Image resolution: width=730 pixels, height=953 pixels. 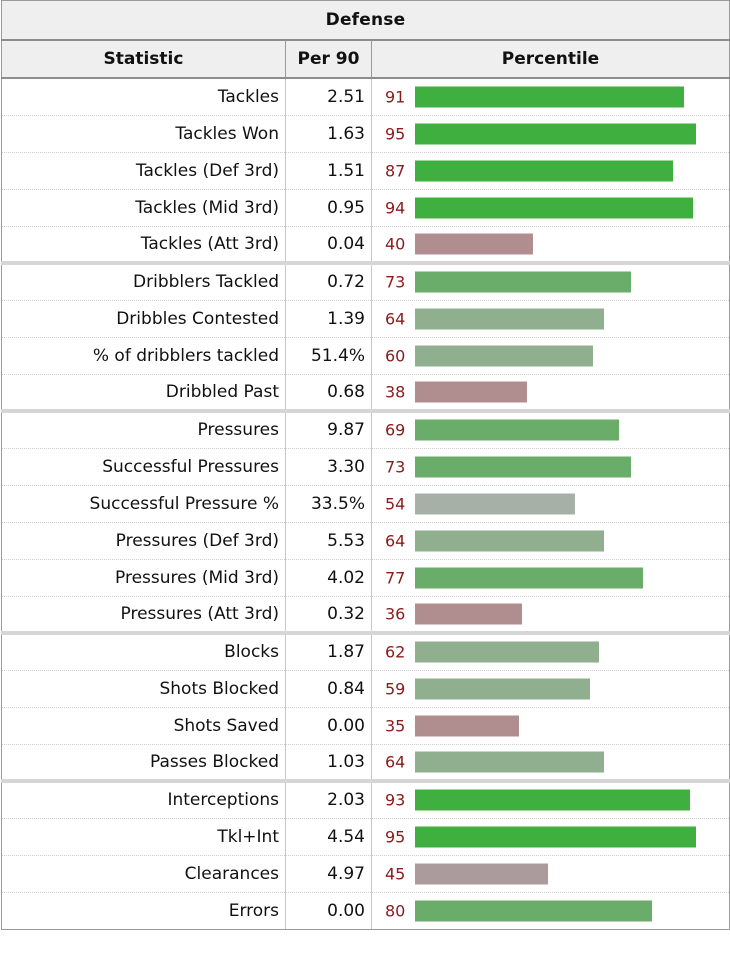 I want to click on table-row: Dribbles Contested 1.39 64, so click(x=365, y=319).